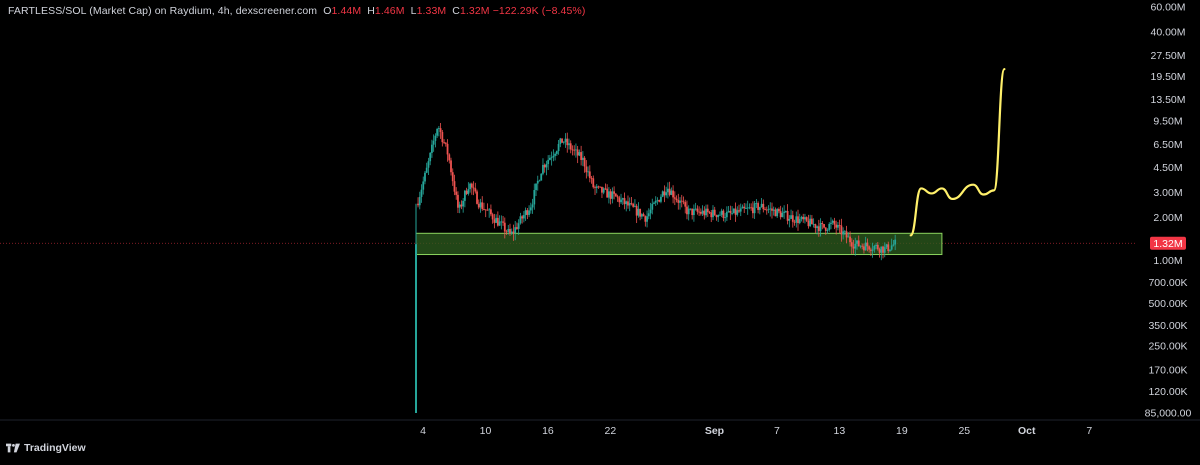 The width and height of the screenshot is (1200, 465). Describe the element at coordinates (46, 448) in the screenshot. I see `tradingview-brand: TradingView` at that location.